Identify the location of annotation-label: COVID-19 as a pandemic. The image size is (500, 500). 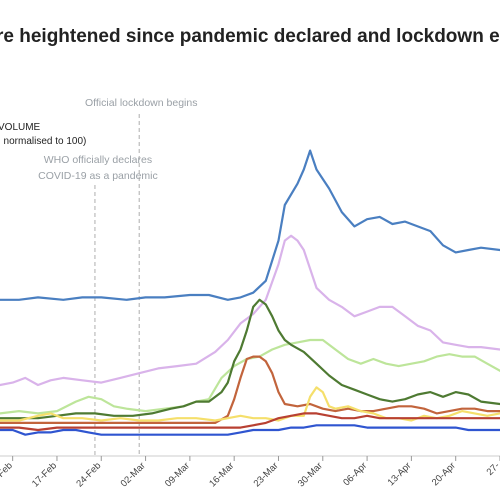
(98, 176).